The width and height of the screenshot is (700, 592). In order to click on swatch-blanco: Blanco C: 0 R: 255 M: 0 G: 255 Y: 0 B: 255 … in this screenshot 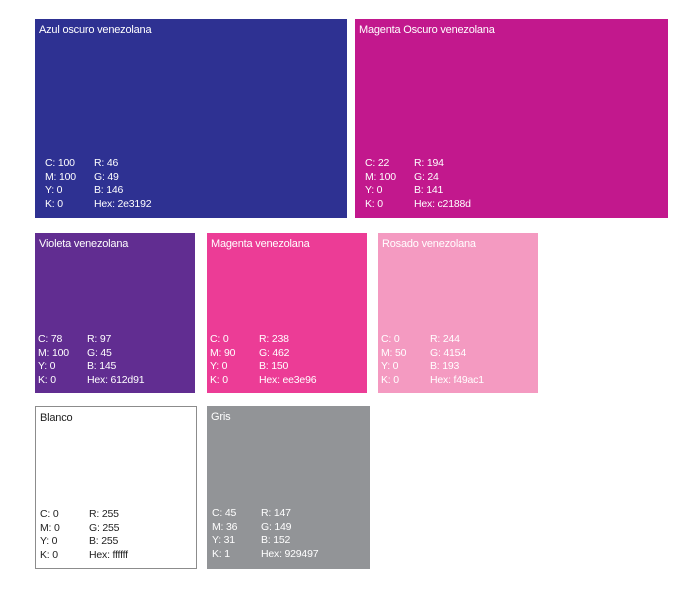, I will do `click(116, 487)`.